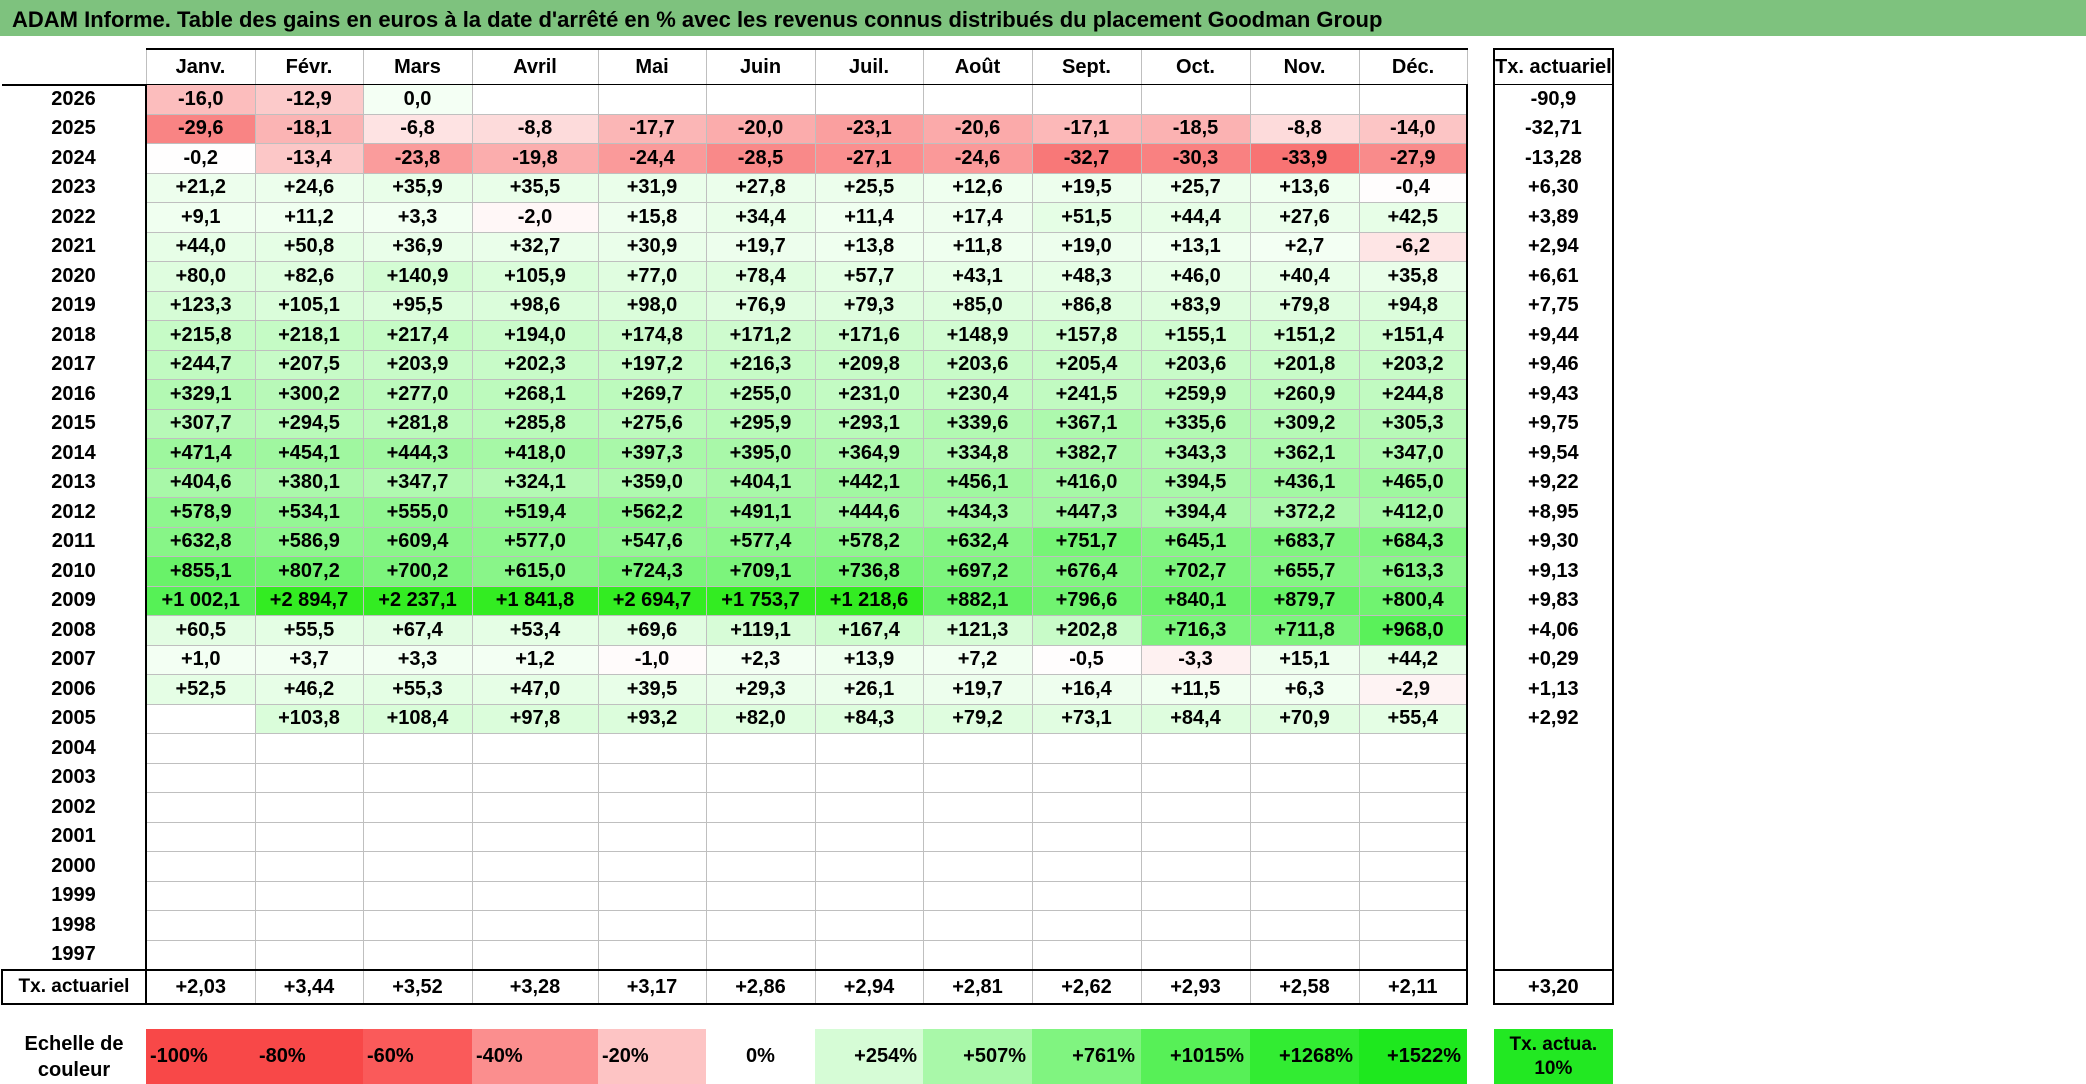  What do you see at coordinates (977, 1056) in the screenshot?
I see `color-scale-swatch: +507%` at bounding box center [977, 1056].